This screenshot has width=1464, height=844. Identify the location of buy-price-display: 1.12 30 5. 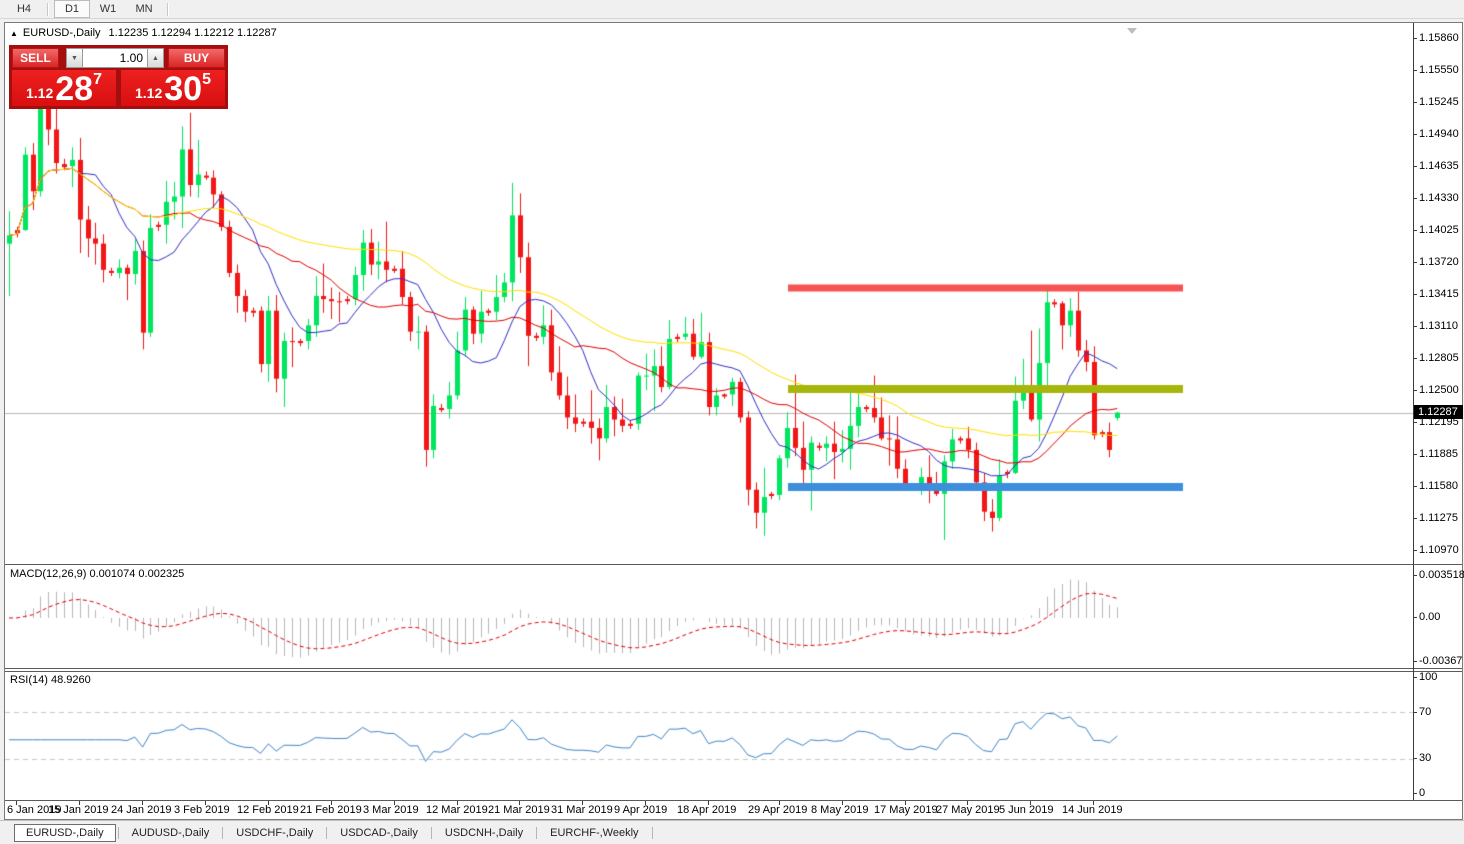
(173, 88).